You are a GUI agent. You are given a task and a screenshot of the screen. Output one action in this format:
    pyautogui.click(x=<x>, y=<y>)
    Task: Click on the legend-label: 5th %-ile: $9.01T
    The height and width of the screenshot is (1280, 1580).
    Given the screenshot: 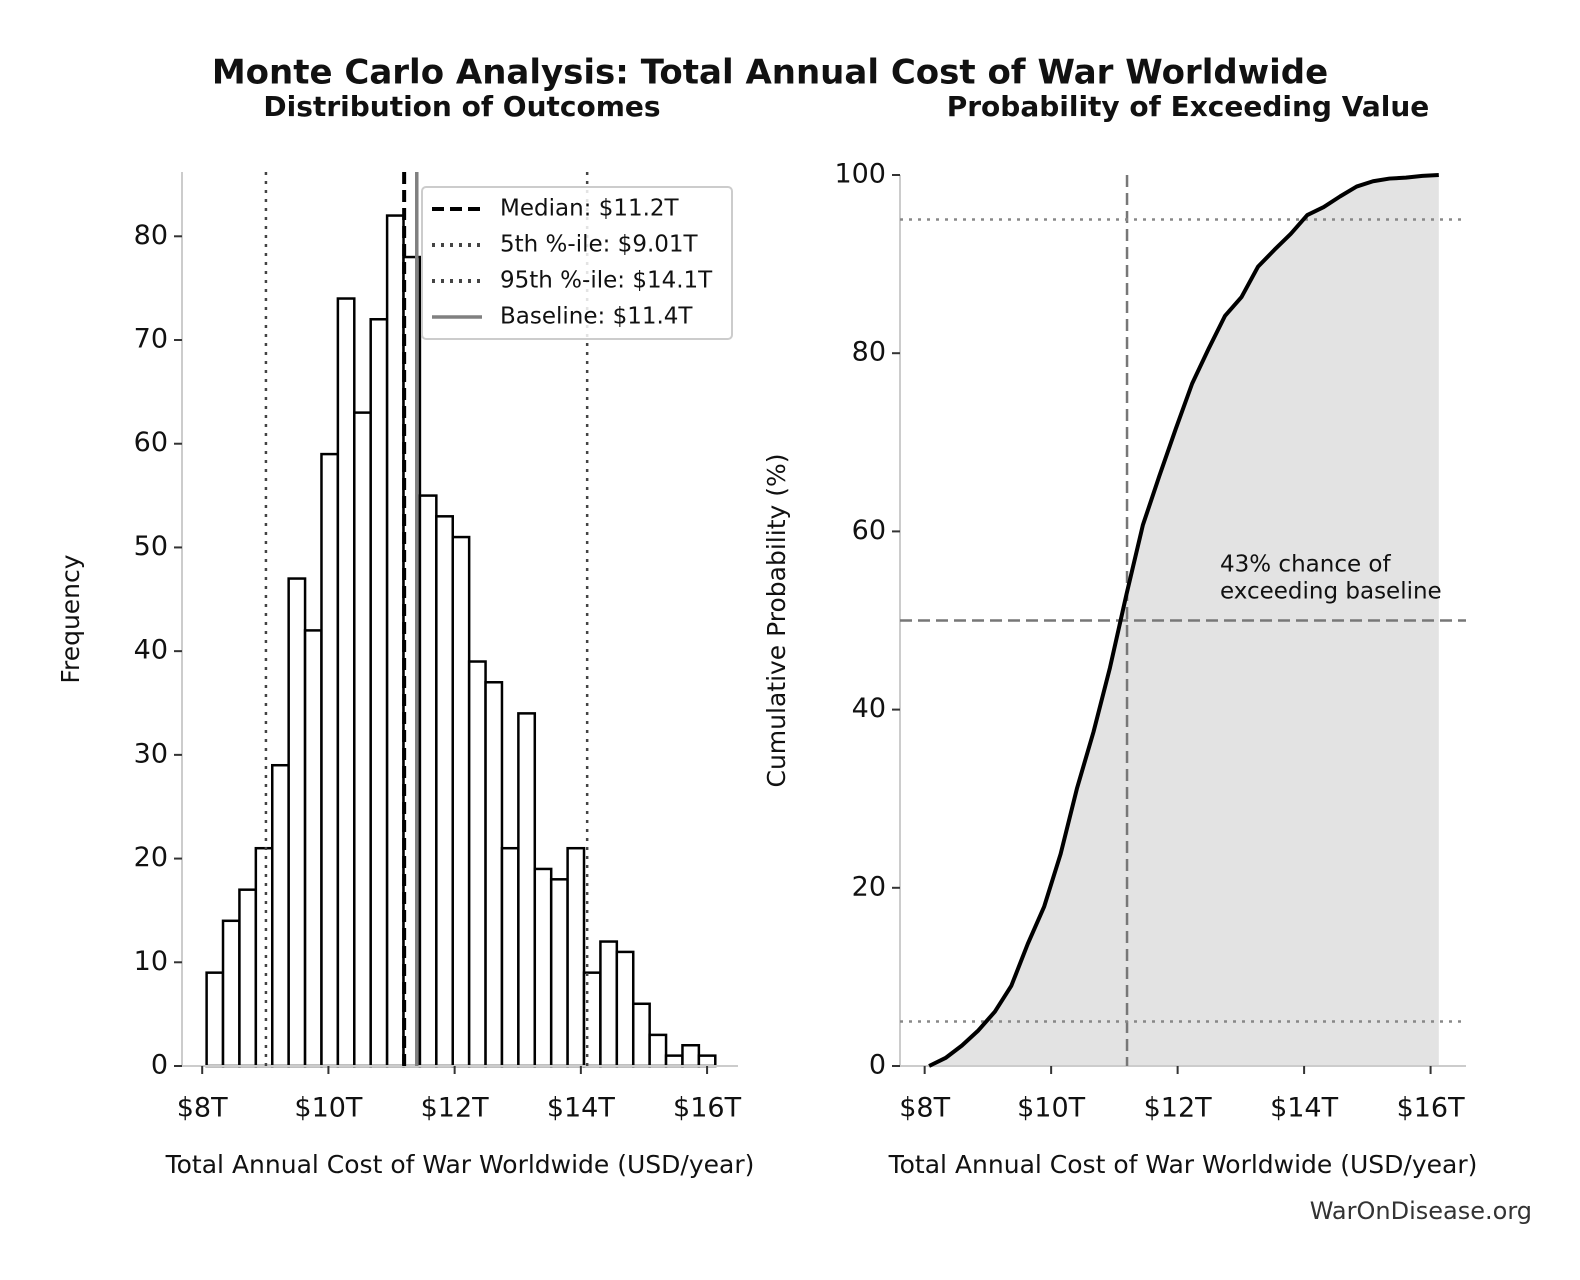 What is the action you would take?
    pyautogui.click(x=599, y=245)
    